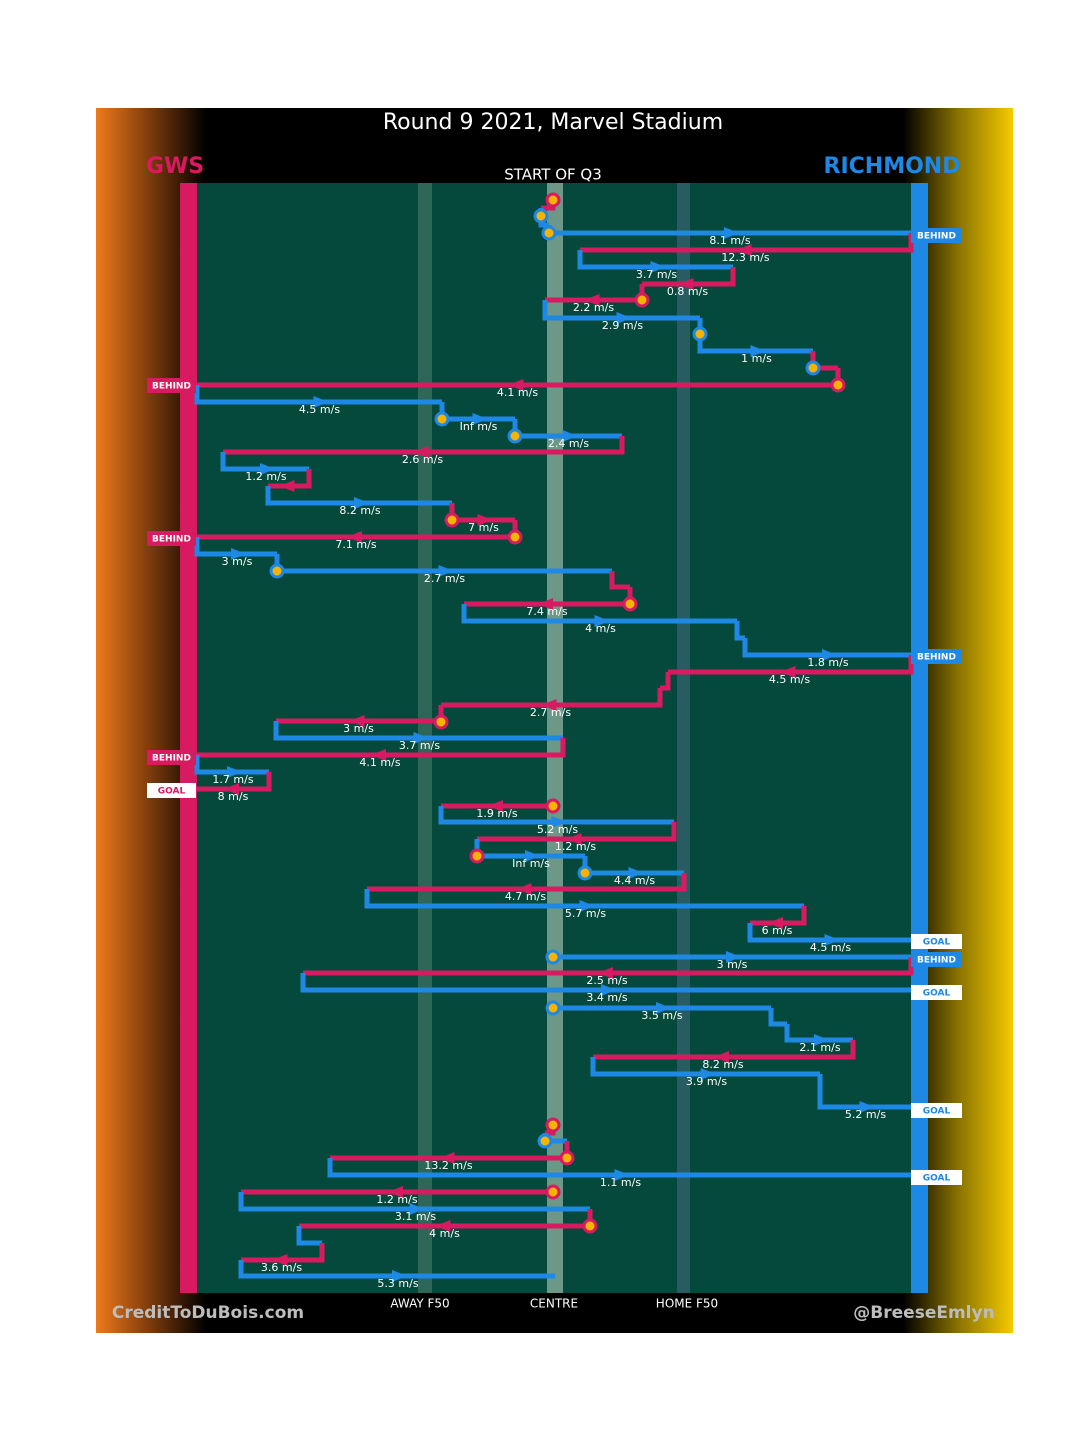 This screenshot has width=1080, height=1455. I want to click on speed-label: 4.7 m/s, so click(525, 896).